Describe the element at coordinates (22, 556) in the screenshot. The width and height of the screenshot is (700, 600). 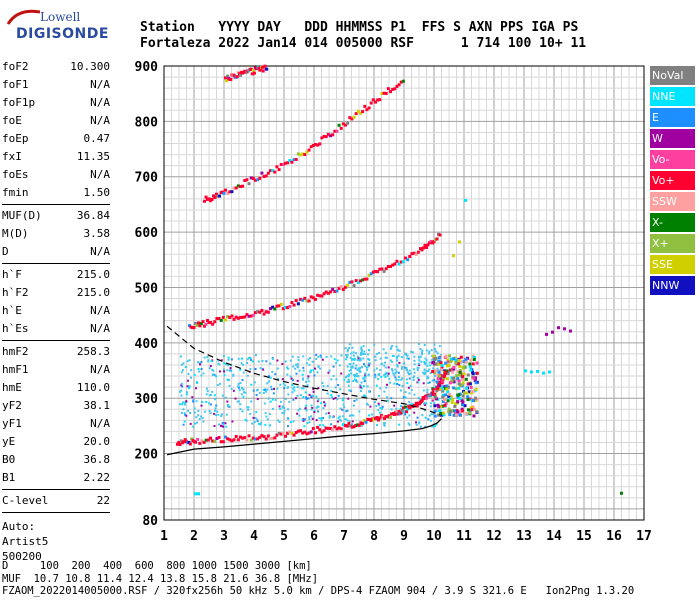
I see `auto-line3: 500200` at that location.